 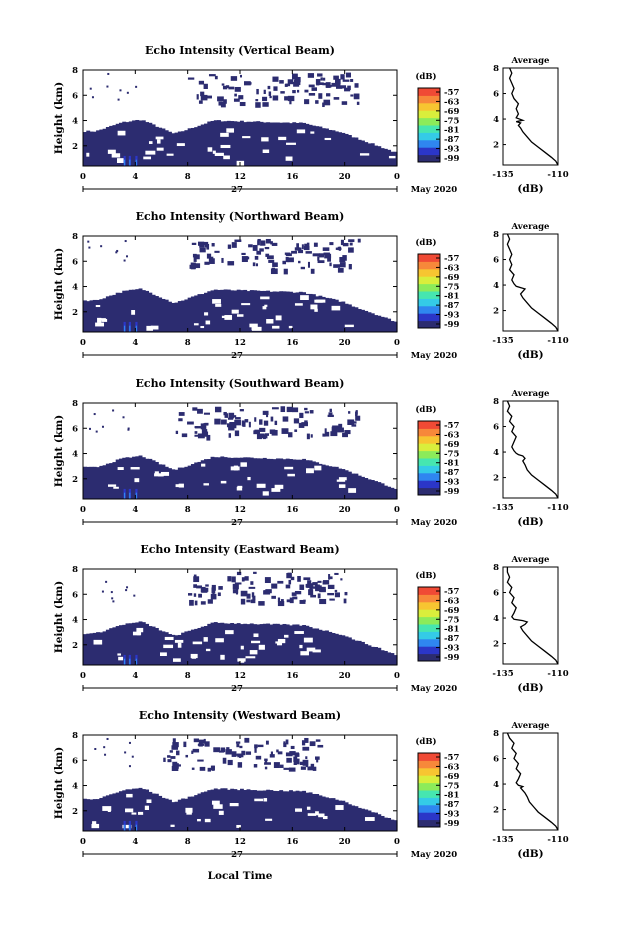 What do you see at coordinates (397, 676) in the screenshot?
I see `x-tick-label: 0` at bounding box center [397, 676].